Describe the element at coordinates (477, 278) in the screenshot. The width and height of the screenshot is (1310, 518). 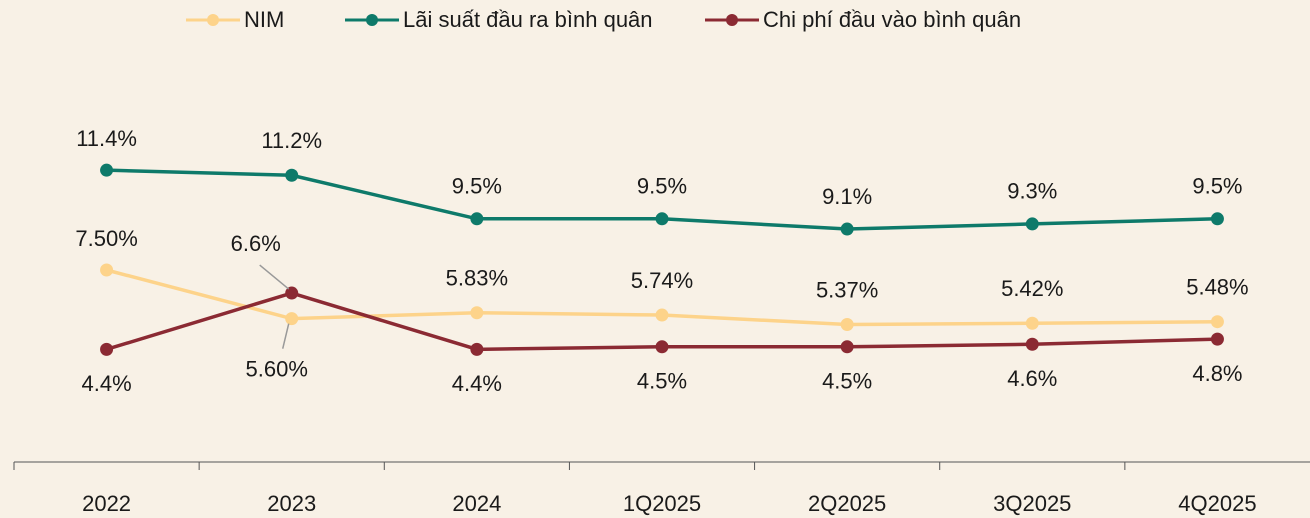
I see `data-label: 5.83%` at that location.